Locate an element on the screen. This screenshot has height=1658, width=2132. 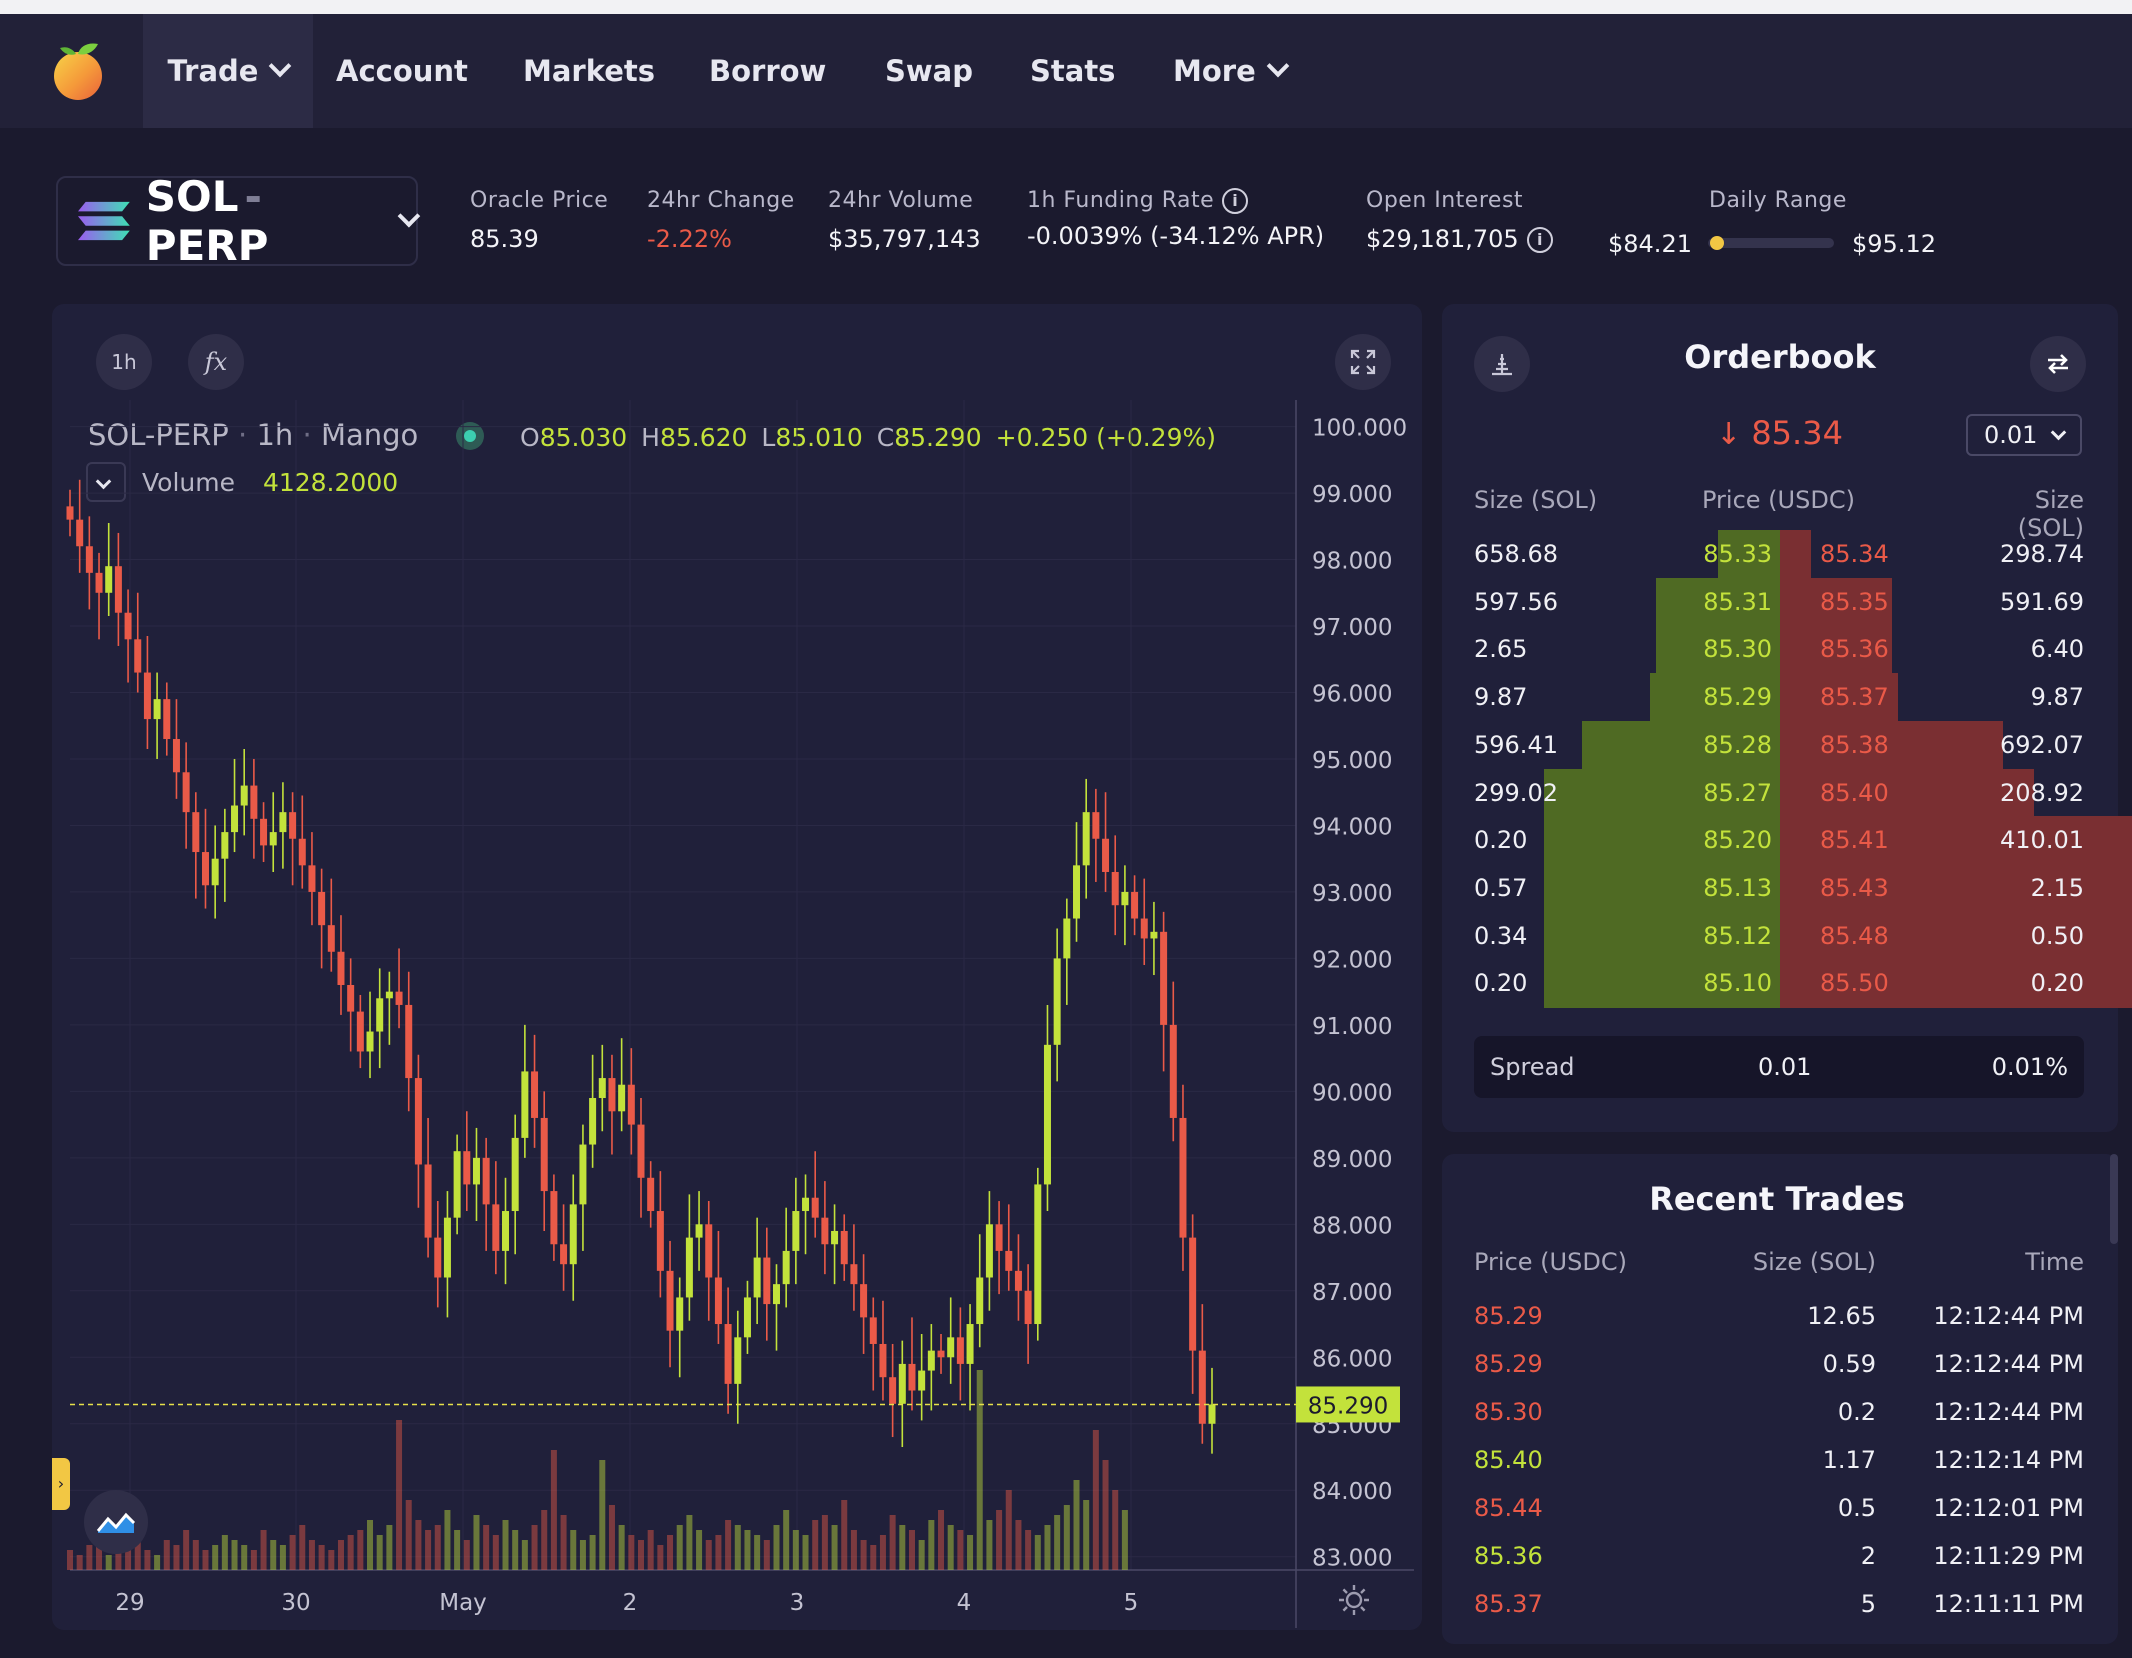
bid-price: 85.27 is located at coordinates (1737, 792).